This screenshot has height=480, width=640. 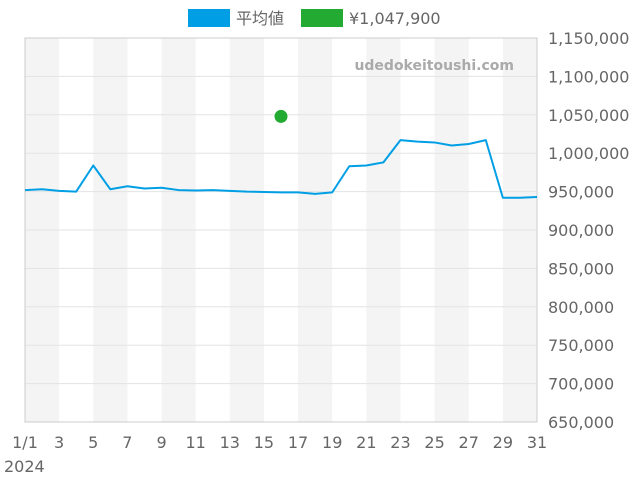 I want to click on legend-label: ¥1,047,900, so click(x=395, y=18).